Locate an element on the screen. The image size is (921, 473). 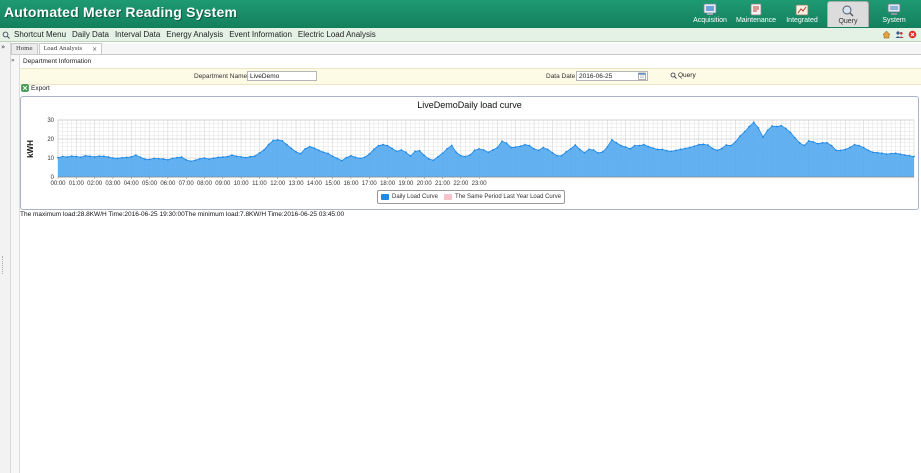
department-name-input is located at coordinates (282, 76).